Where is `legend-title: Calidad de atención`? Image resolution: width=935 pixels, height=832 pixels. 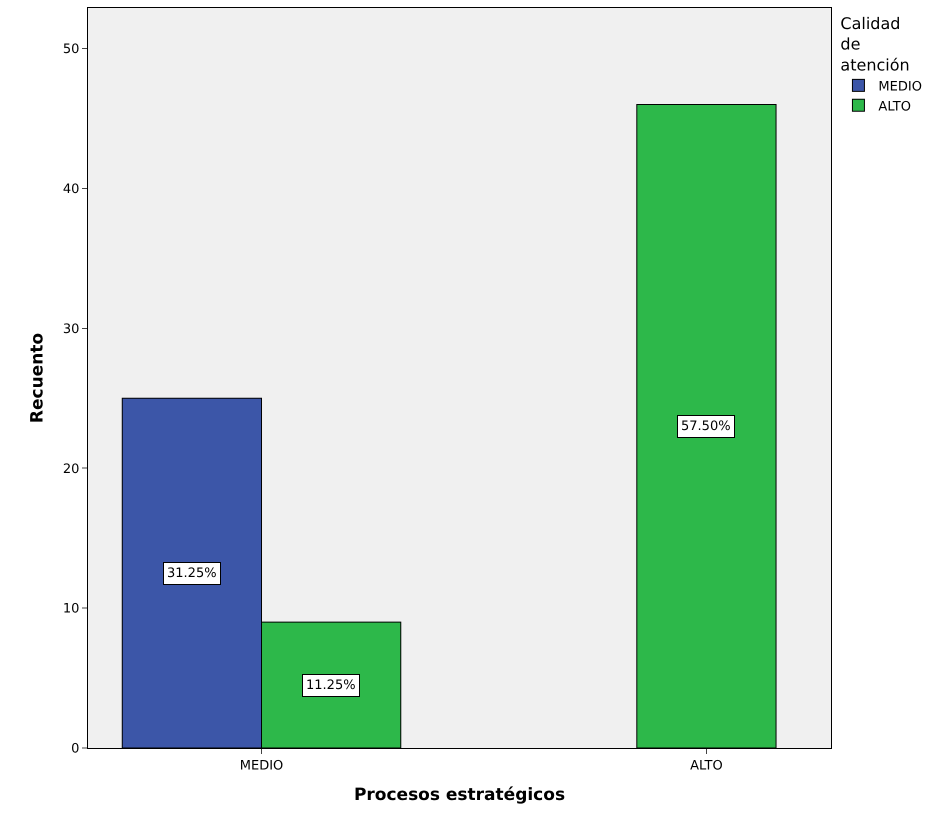 legend-title: Calidad de atención is located at coordinates (875, 44).